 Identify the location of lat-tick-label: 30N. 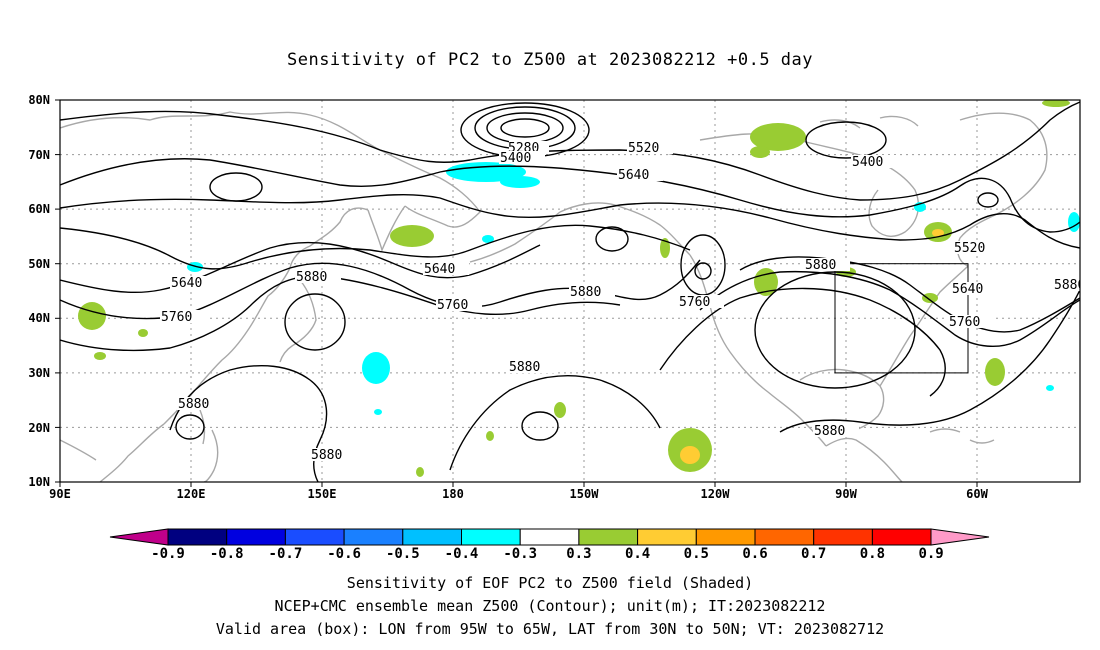
(39, 373).